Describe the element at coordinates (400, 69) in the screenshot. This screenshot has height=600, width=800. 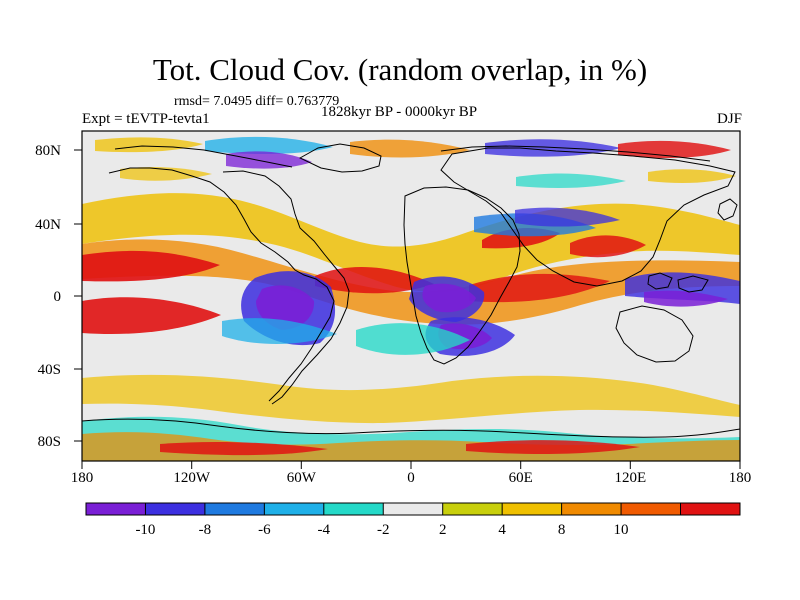
I see `chart-title: Tot. Cloud Cov. (random overlap, in %)` at that location.